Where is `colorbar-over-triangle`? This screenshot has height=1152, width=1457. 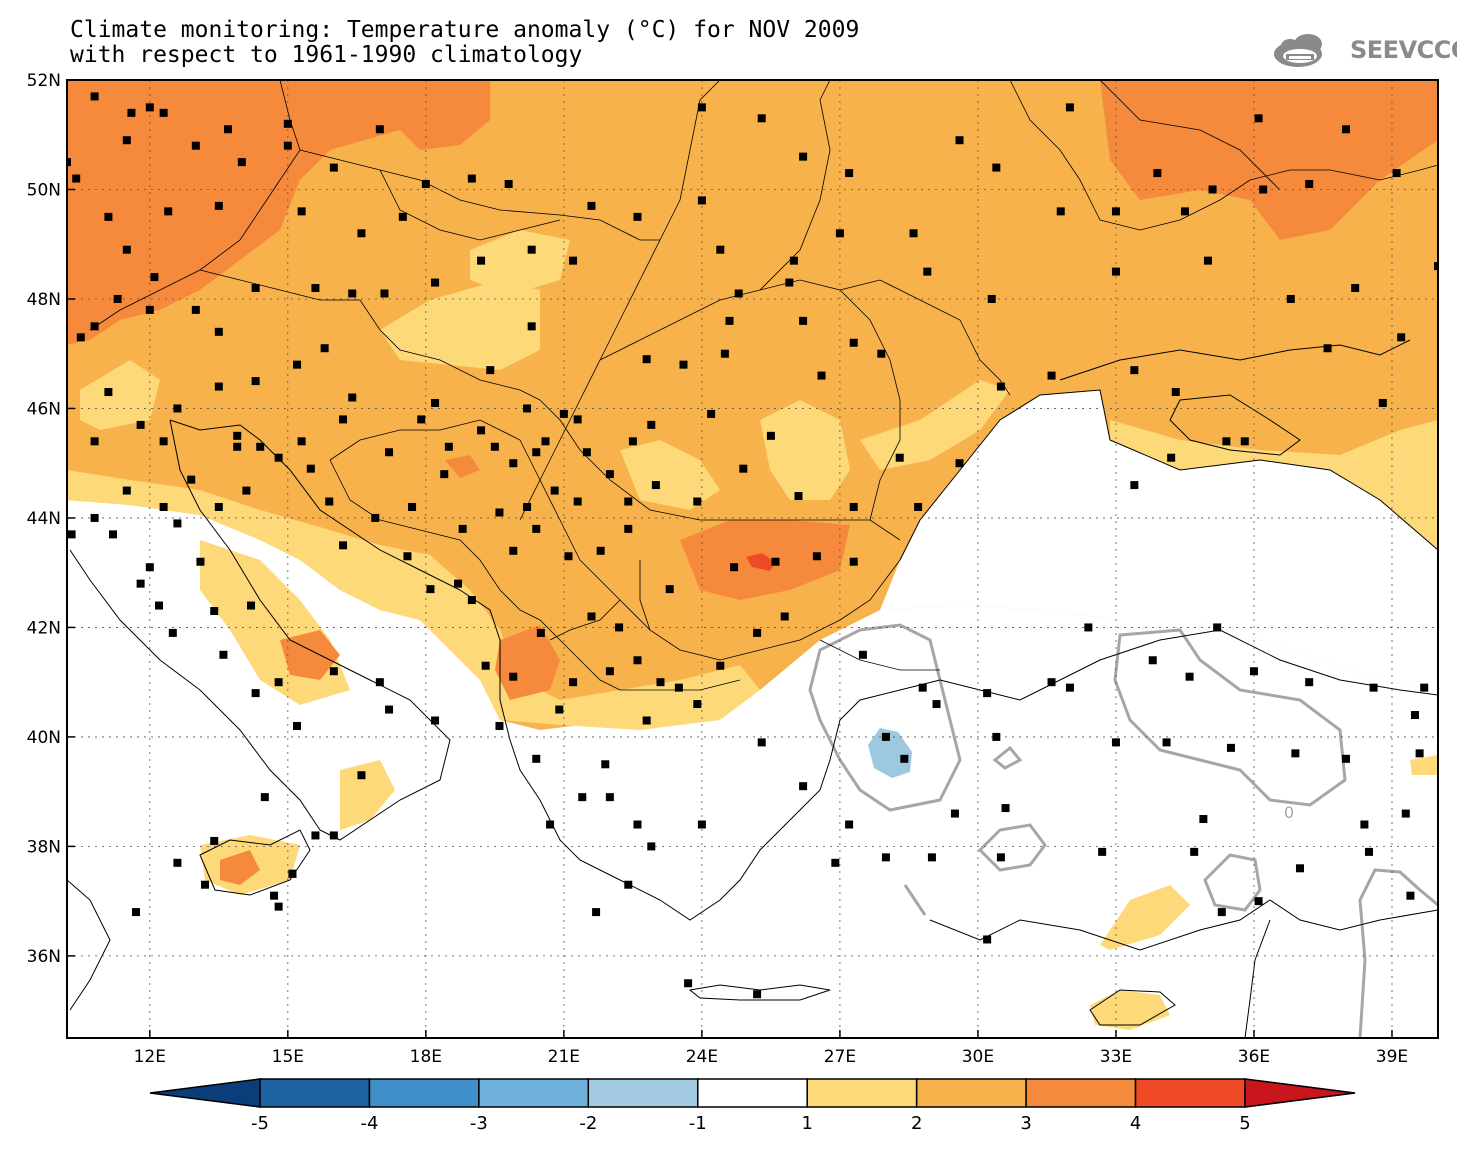
colorbar-over-triangle is located at coordinates (1300, 1093).